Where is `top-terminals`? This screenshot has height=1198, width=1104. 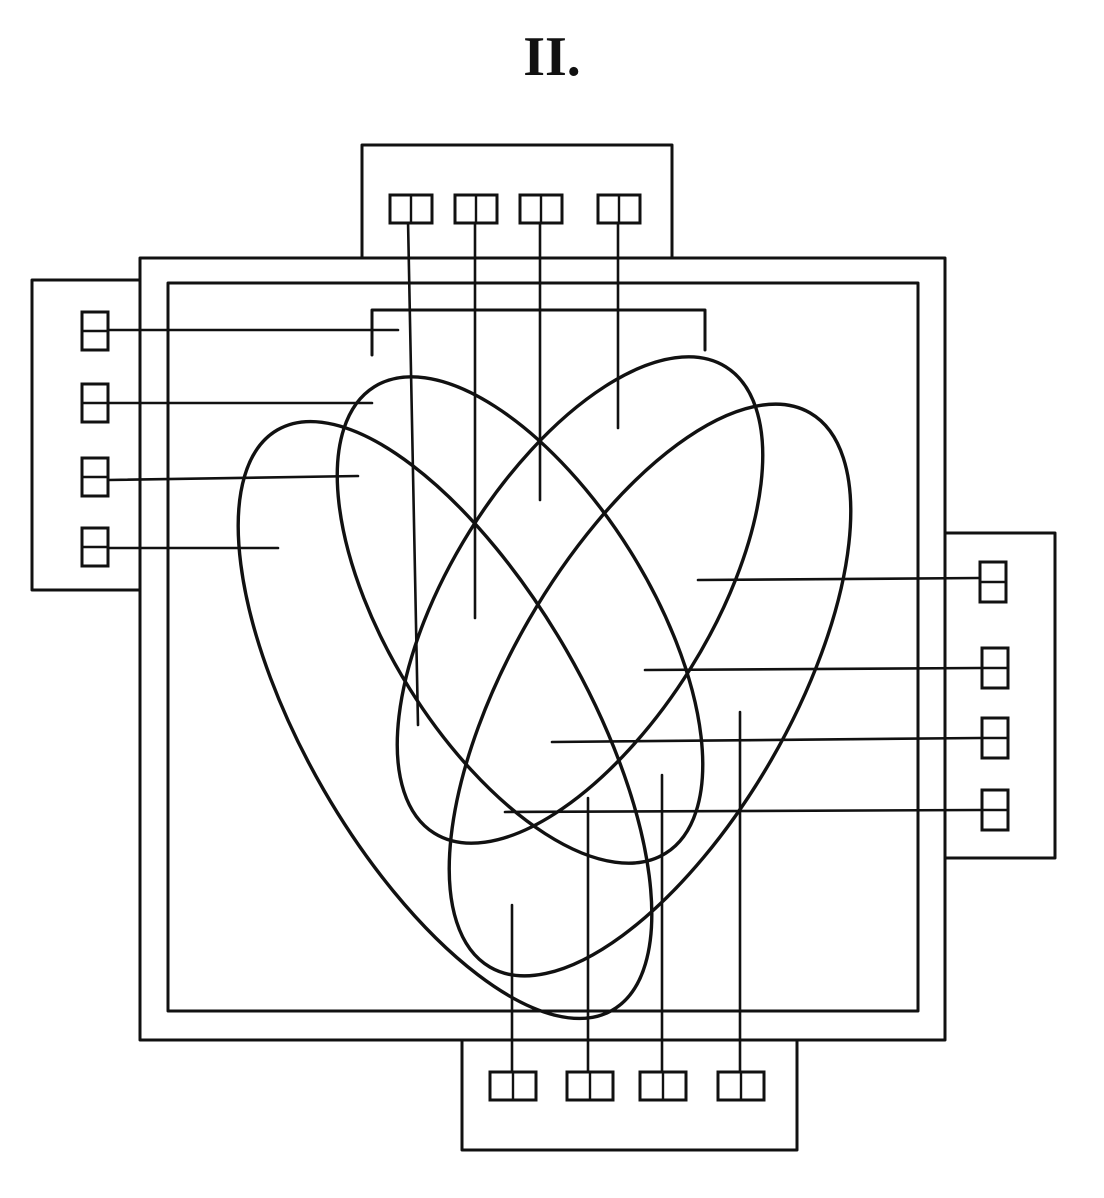 top-terminals is located at coordinates (515, 209).